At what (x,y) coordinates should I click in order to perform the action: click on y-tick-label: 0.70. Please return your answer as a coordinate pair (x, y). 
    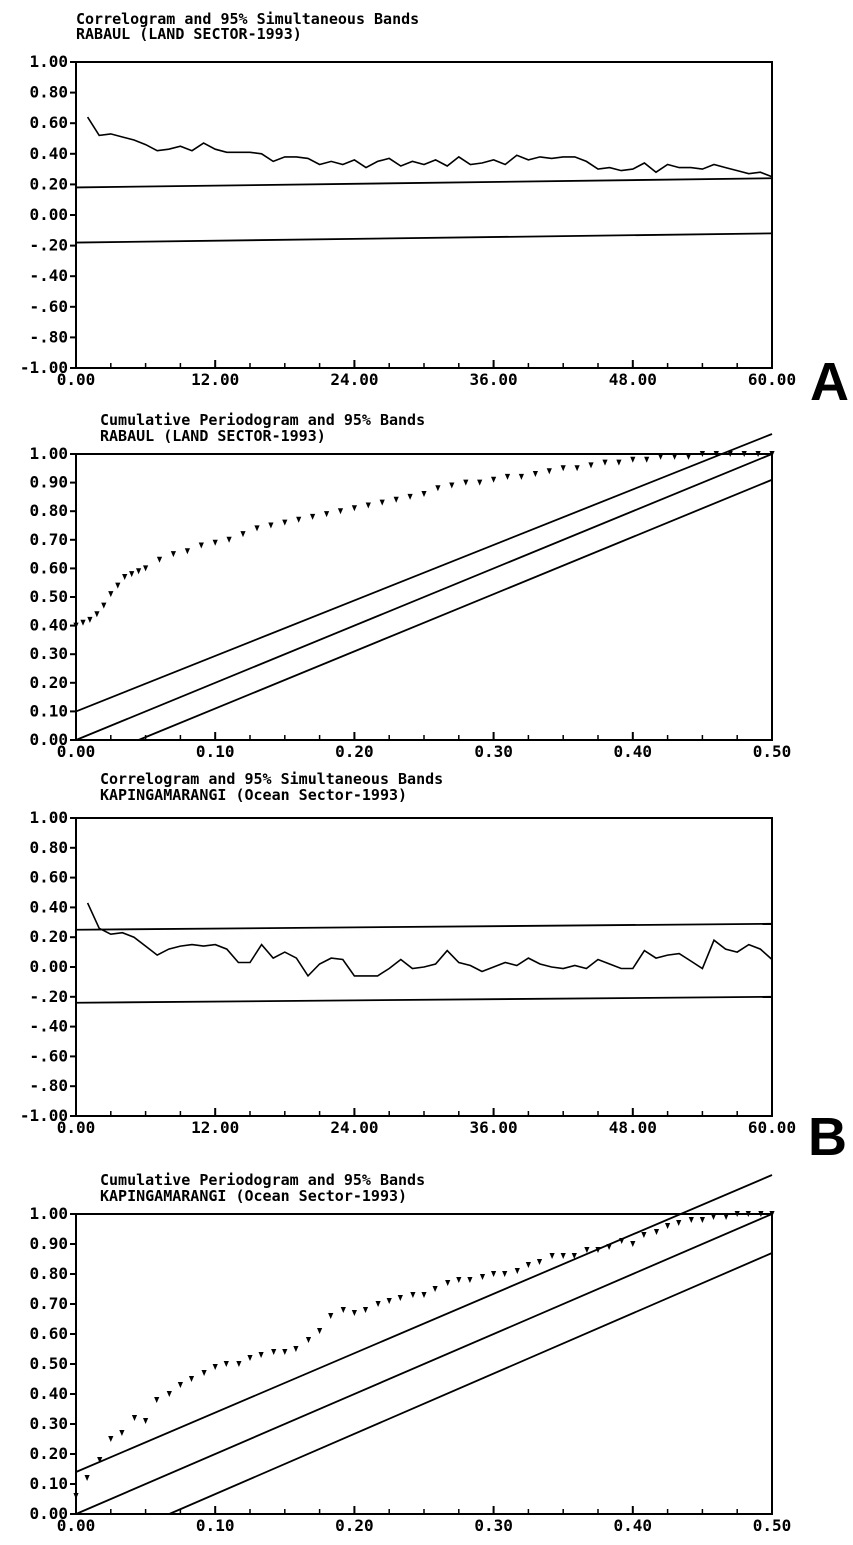
    Looking at the image, I should click on (48, 539).